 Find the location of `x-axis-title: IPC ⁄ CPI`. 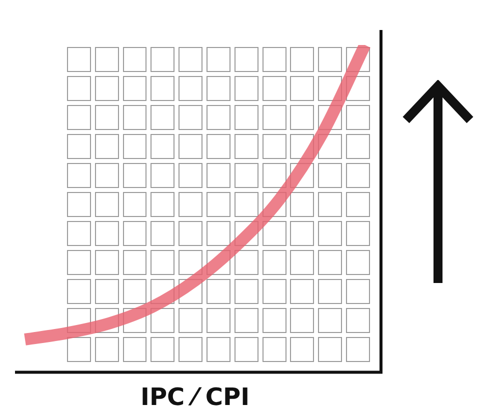

x-axis-title: IPC ⁄ CPI is located at coordinates (195, 396).